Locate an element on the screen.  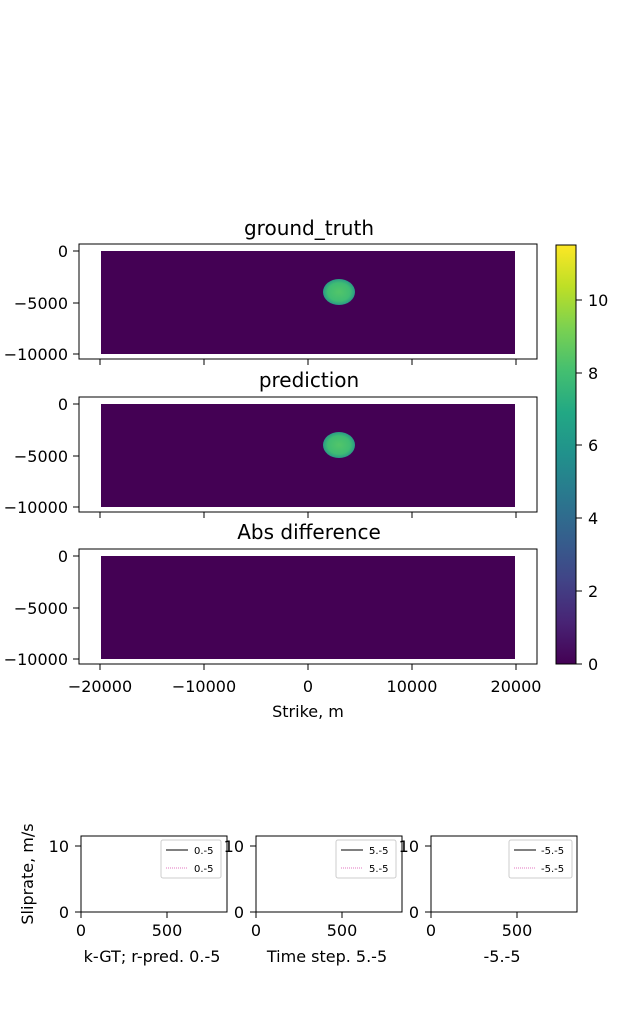
colorbar-tick-label: 0 is located at coordinates (593, 664).